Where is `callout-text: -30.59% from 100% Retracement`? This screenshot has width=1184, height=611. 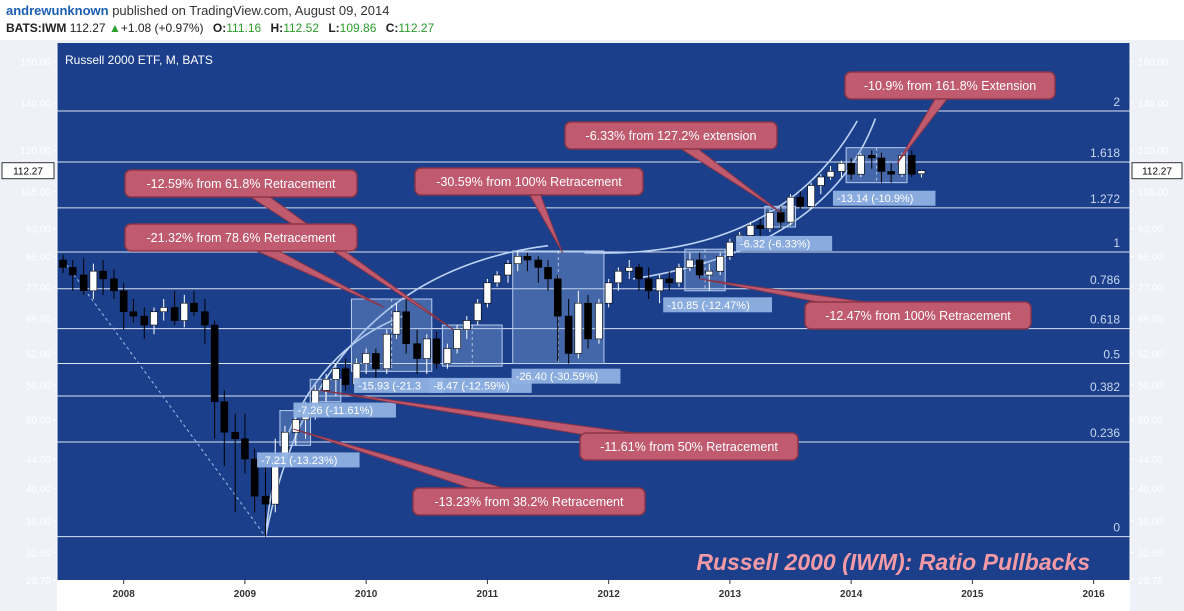
callout-text: -30.59% from 100% Retracement is located at coordinates (529, 182).